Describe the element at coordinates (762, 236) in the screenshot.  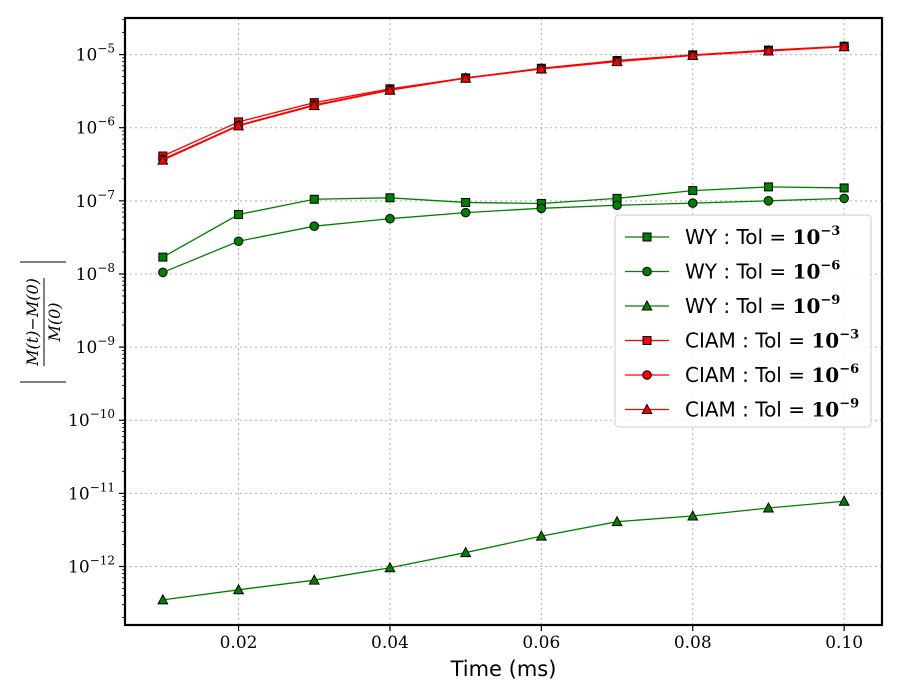
I see `legend-label: WY : Tol = 10−3` at that location.